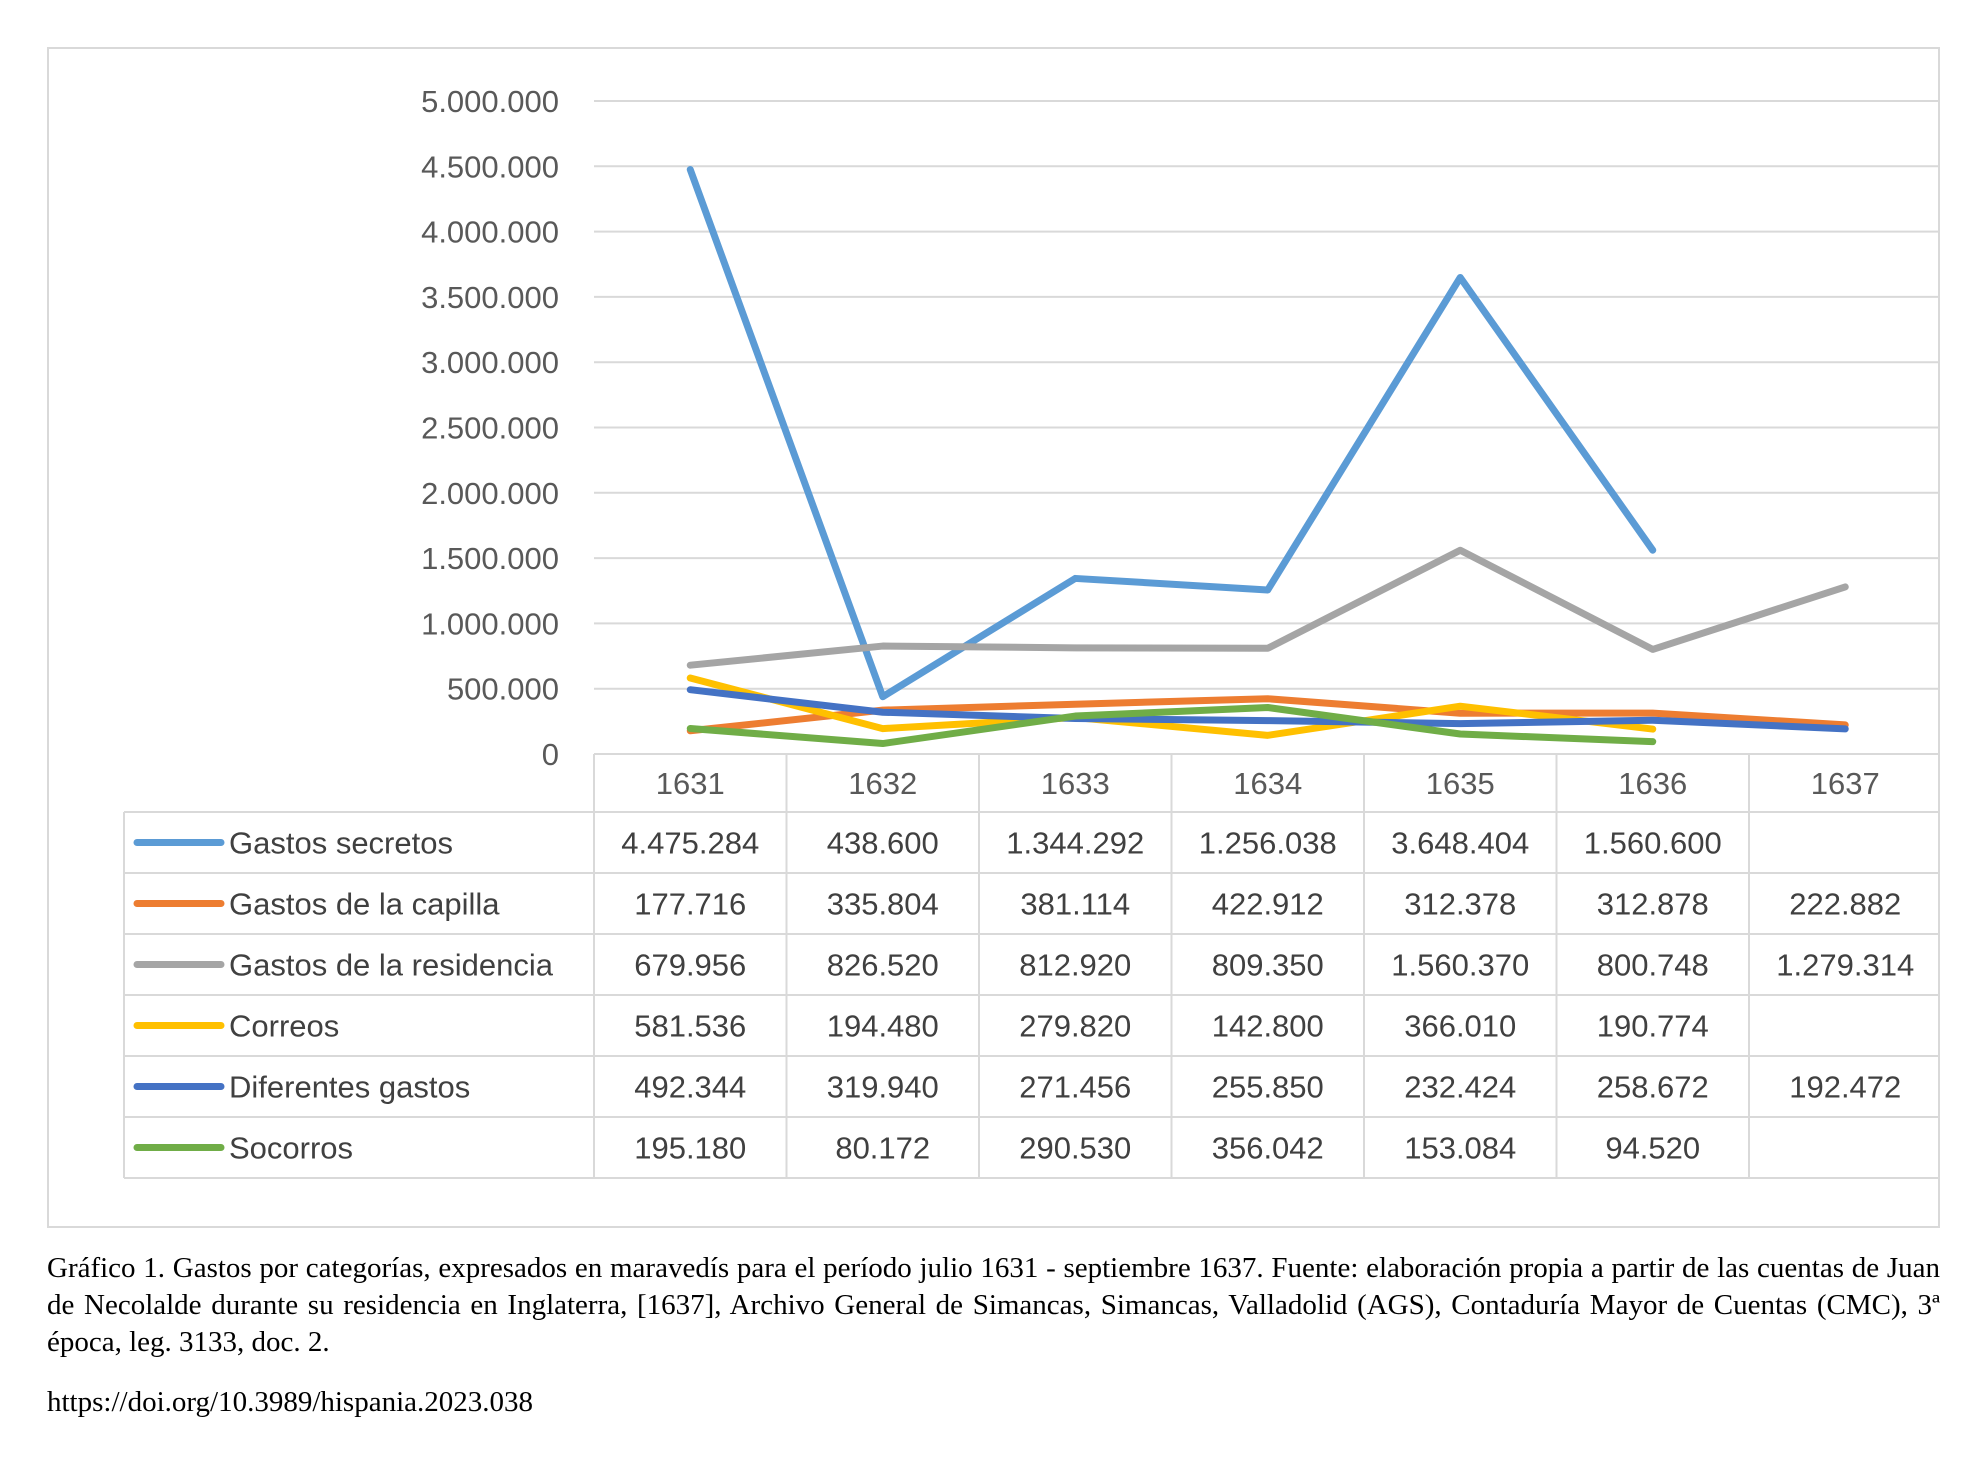 The height and width of the screenshot is (1458, 1984). What do you see at coordinates (490, 428) in the screenshot?
I see `y-tick-label: 2.500.000` at bounding box center [490, 428].